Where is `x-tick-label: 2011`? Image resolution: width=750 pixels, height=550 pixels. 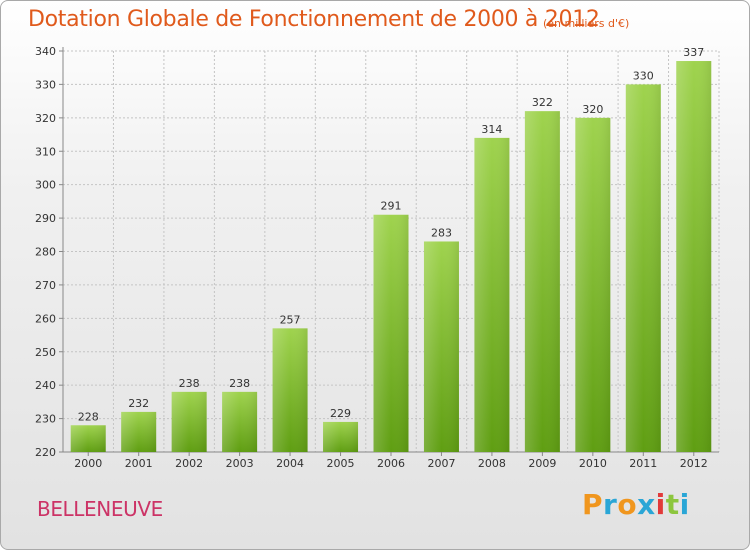 x-tick-label: 2011 is located at coordinates (643, 463).